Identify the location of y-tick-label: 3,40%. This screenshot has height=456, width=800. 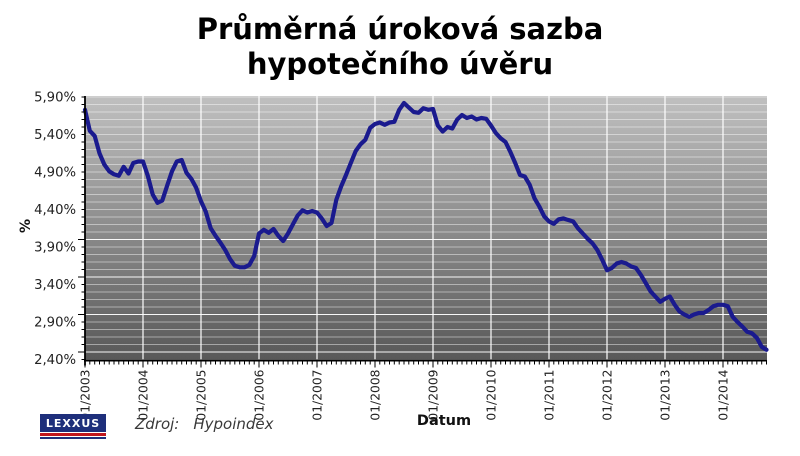
(55, 285).